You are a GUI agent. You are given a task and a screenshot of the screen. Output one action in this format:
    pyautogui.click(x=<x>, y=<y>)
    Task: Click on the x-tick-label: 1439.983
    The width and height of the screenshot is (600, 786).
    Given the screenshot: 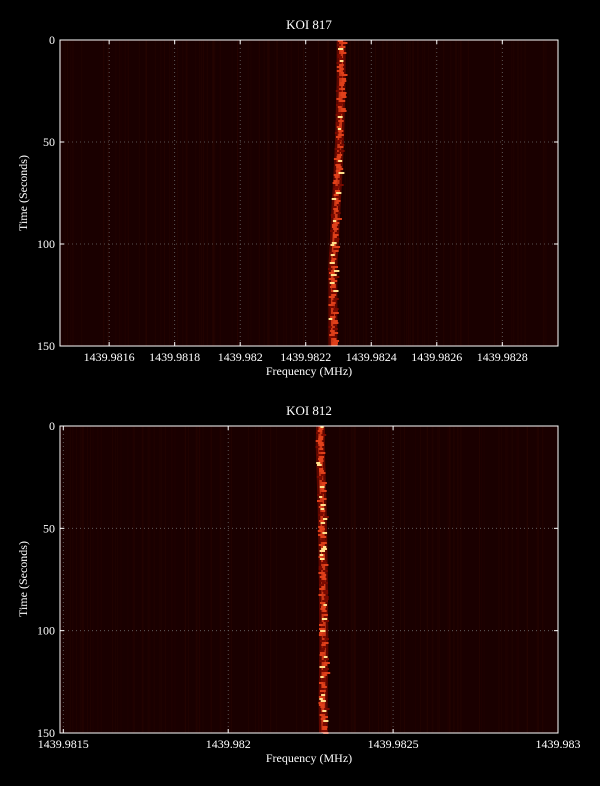 What is the action you would take?
    pyautogui.click(x=558, y=744)
    